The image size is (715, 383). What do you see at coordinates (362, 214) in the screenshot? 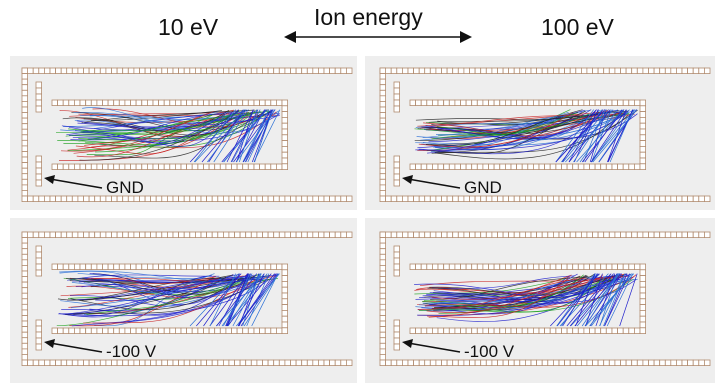
I see `horizontal-divider` at bounding box center [362, 214].